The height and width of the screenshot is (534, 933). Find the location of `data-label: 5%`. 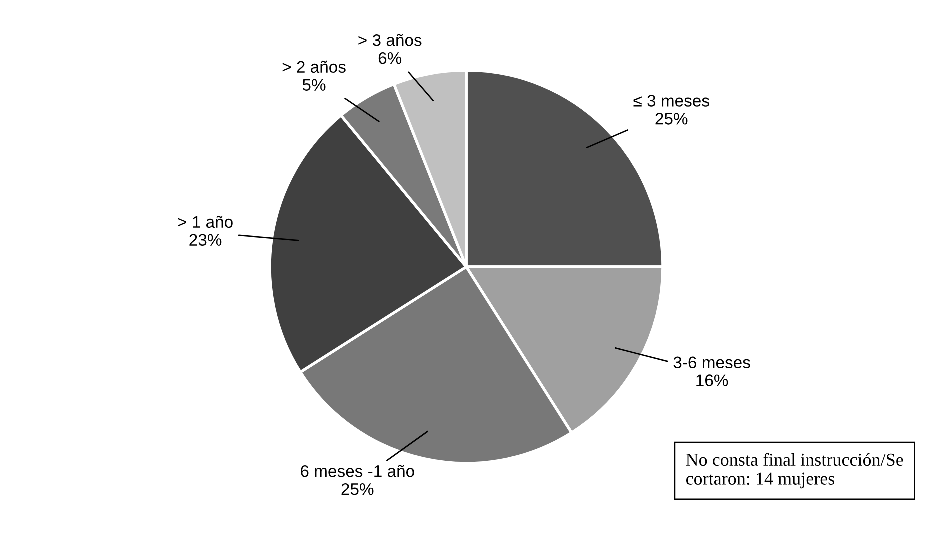

data-label: 5% is located at coordinates (314, 85).